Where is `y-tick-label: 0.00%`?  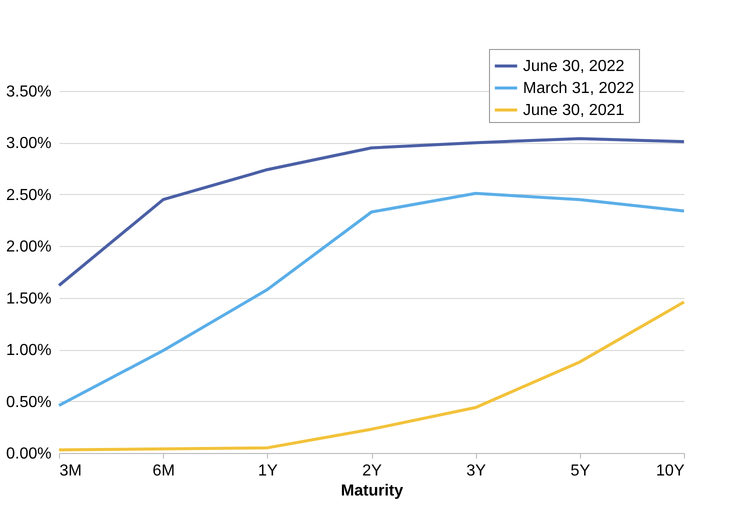
y-tick-label: 0.00% is located at coordinates (29, 454).